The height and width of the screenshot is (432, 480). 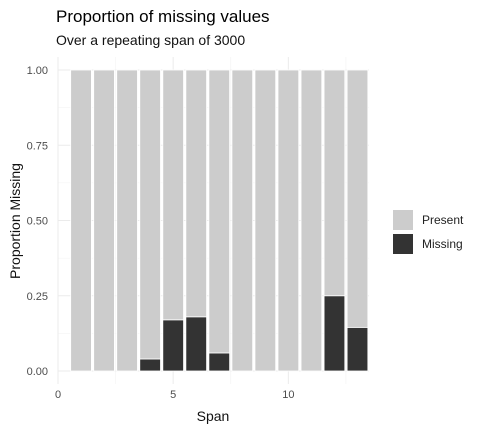 I want to click on legend: Present Missing, so click(x=428, y=232).